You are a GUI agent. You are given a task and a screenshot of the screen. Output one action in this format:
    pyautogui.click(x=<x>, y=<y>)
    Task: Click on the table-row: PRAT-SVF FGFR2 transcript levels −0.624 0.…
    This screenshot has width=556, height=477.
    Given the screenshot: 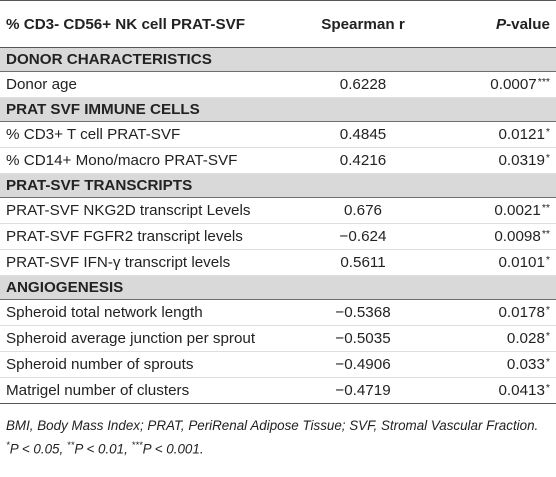 What is the action you would take?
    pyautogui.click(x=278, y=236)
    